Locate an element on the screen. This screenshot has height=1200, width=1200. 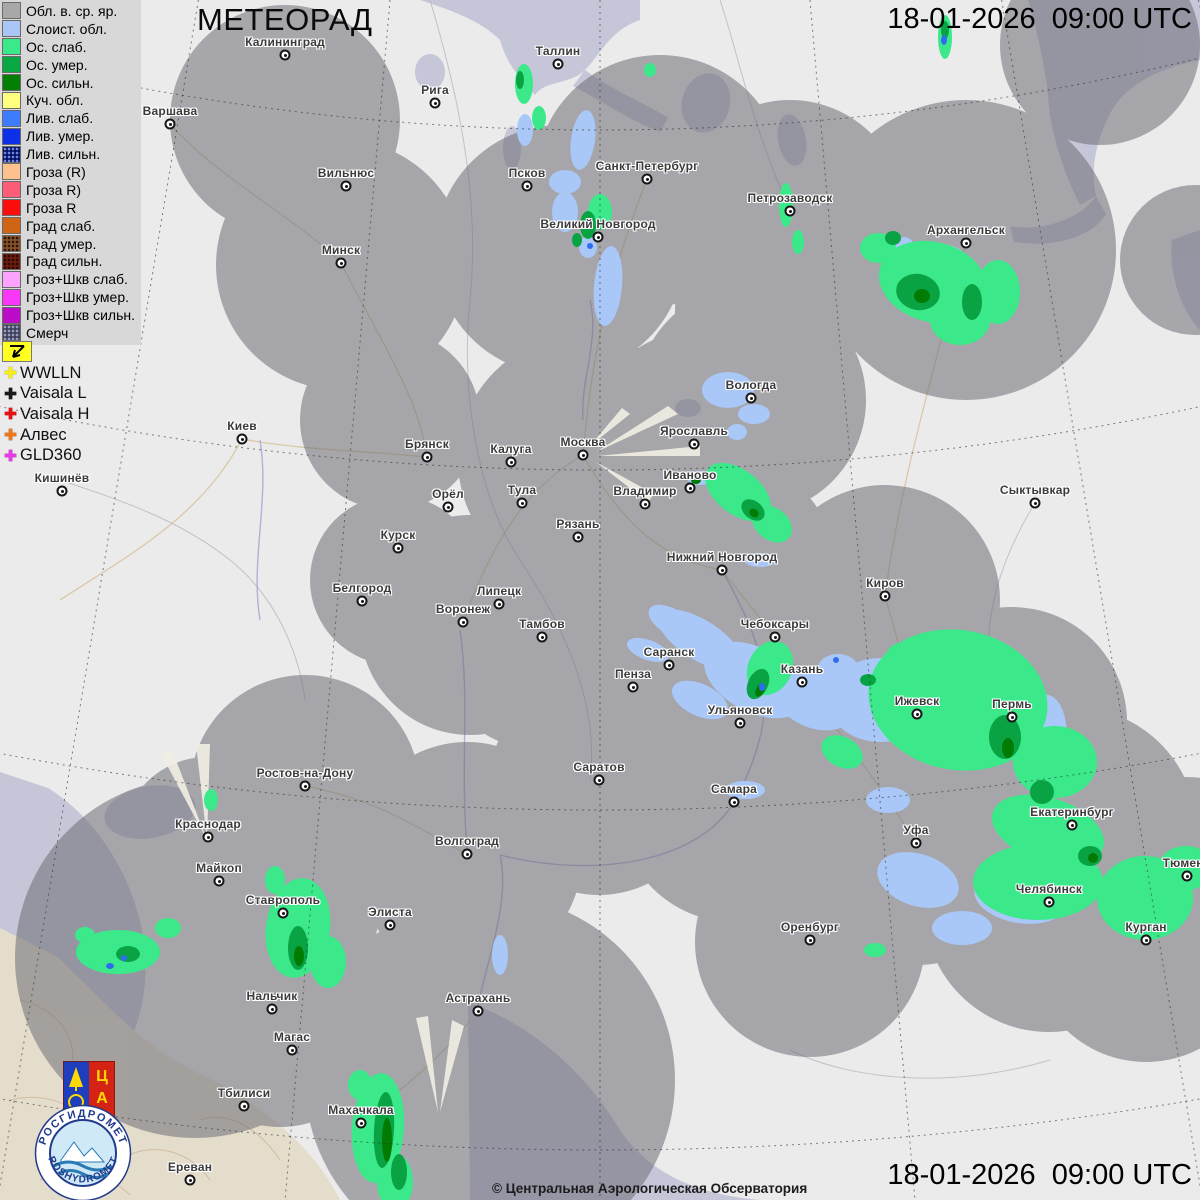
legend-item: Гроз+Шкв сильн. is located at coordinates (68, 315).